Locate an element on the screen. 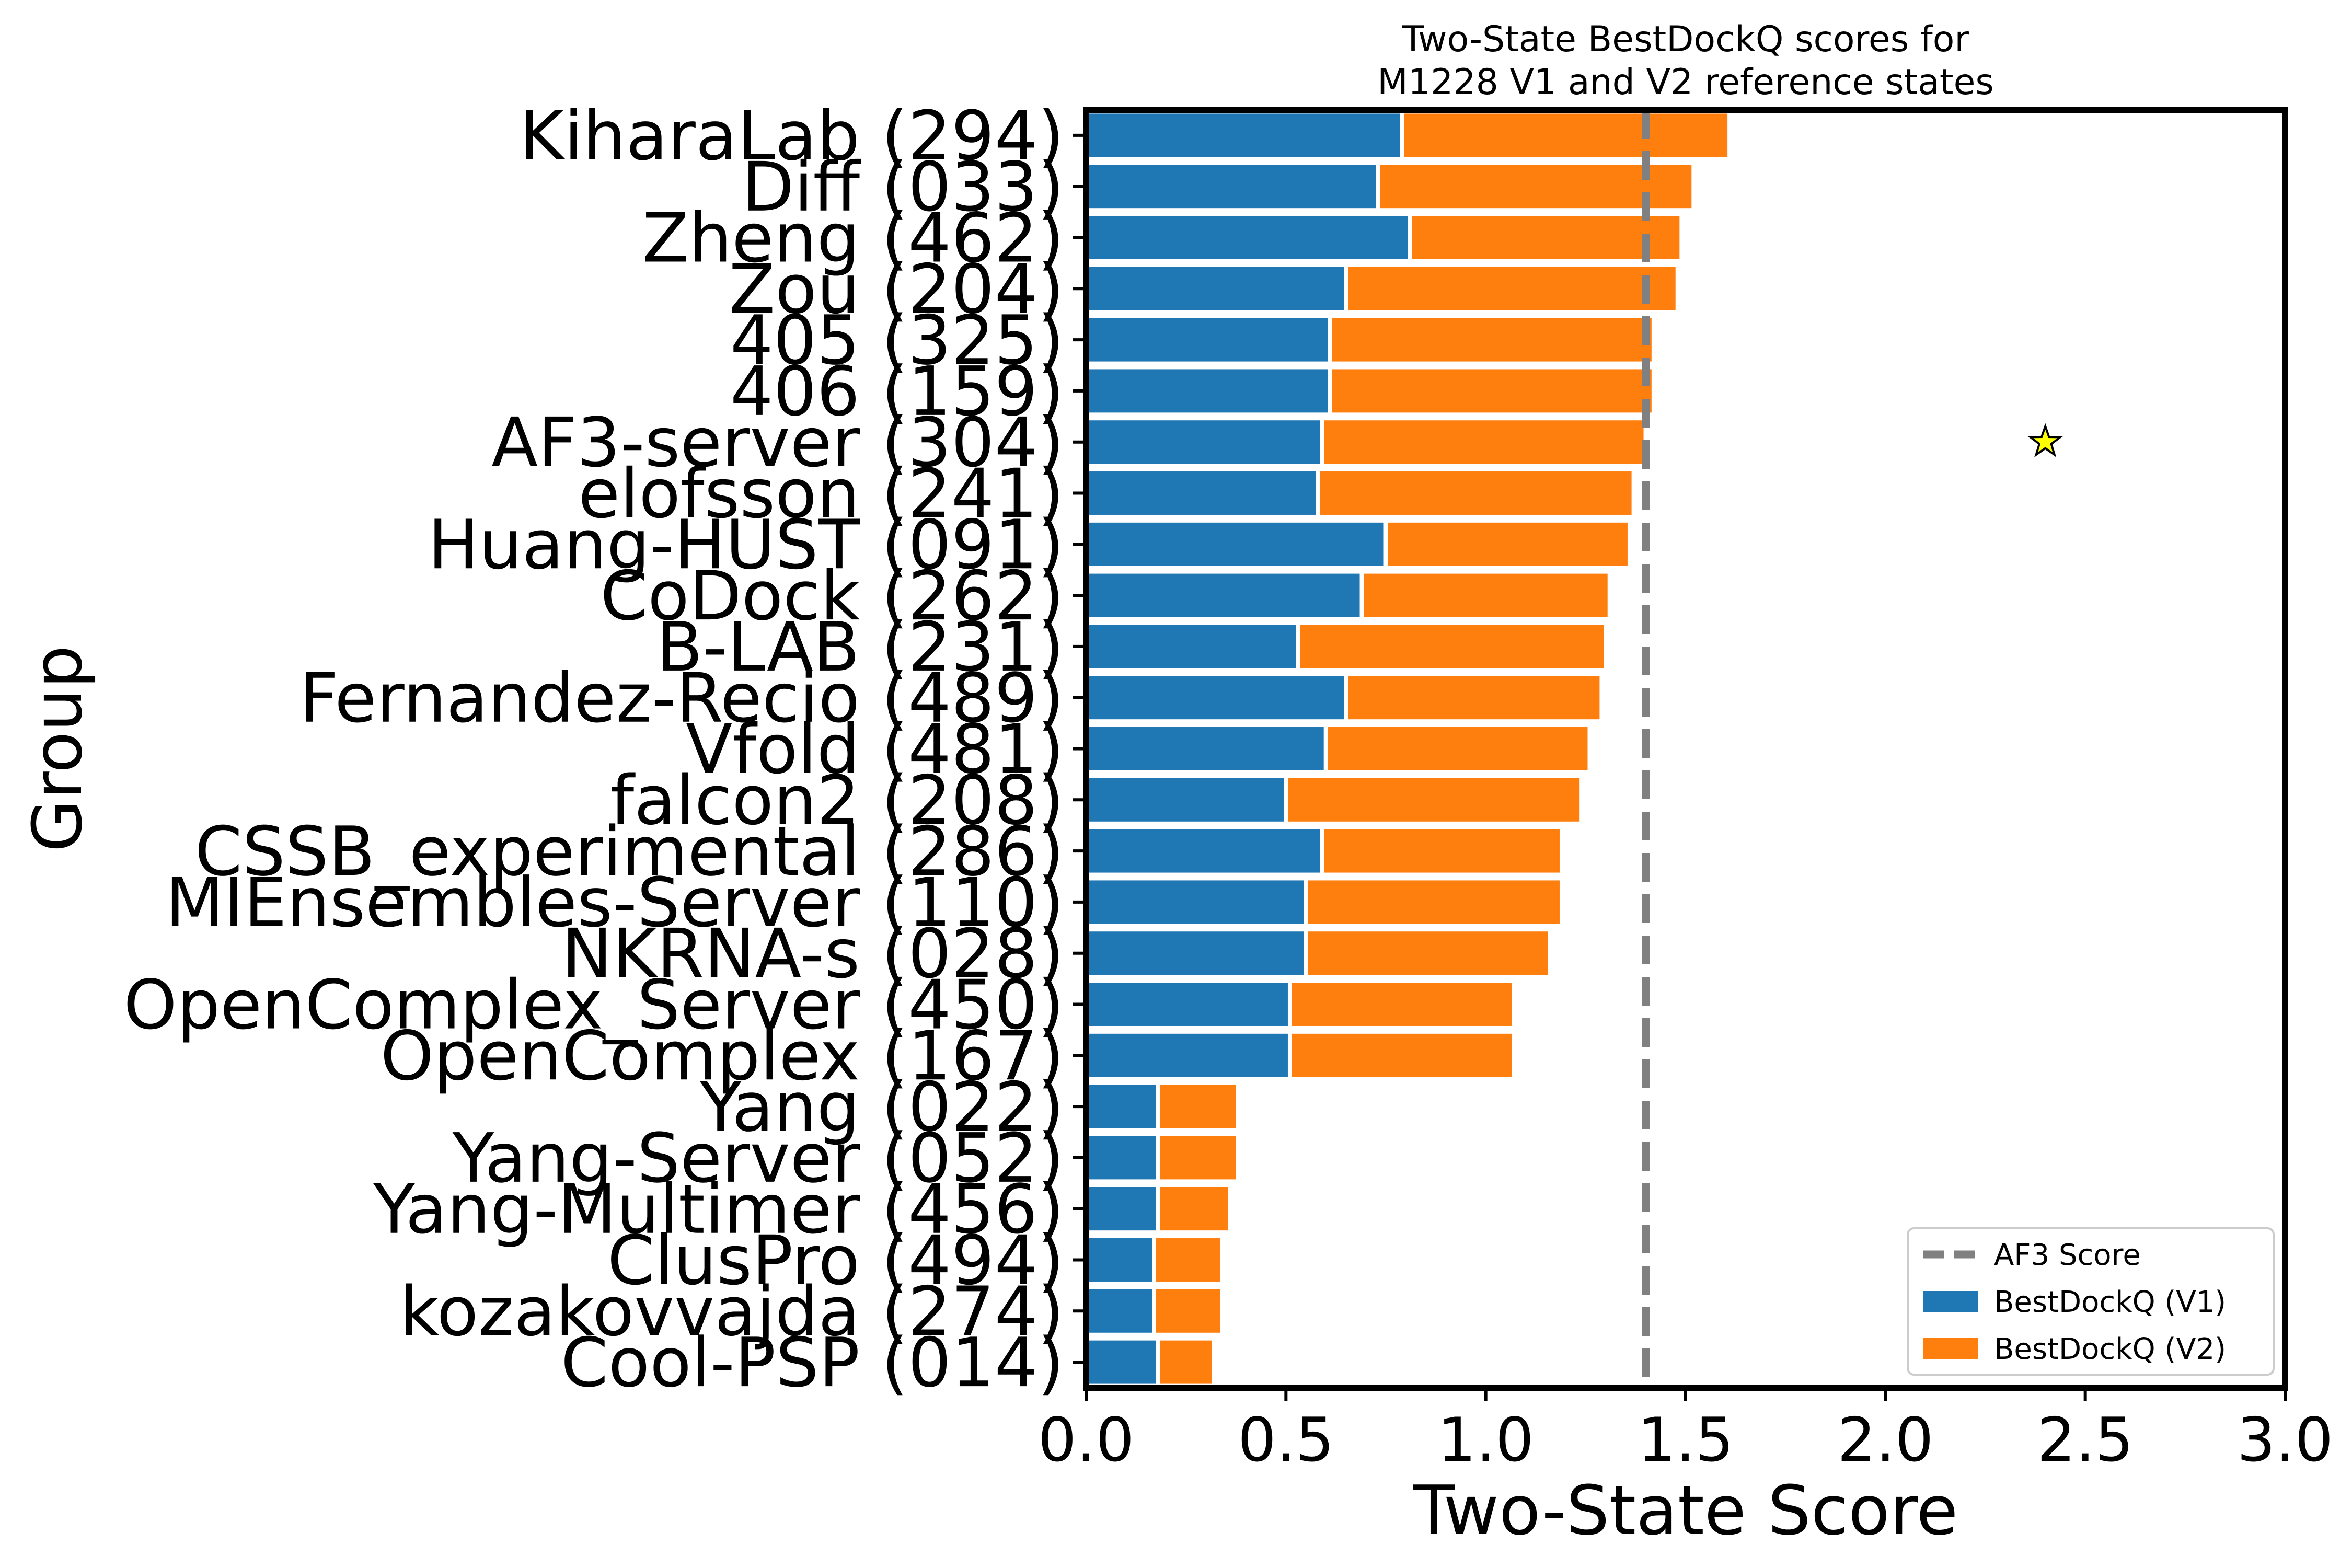 This screenshot has width=2352, height=1568. legend-swatch-v2 is located at coordinates (1950, 1348).